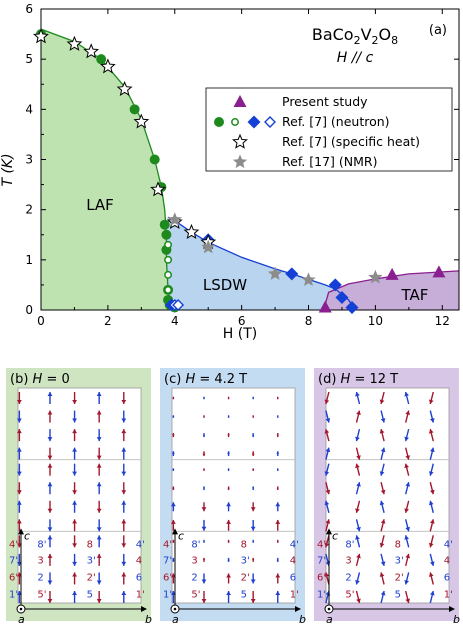  Describe the element at coordinates (438, 30) in the screenshot. I see `panel-label-a: (a)` at that location.